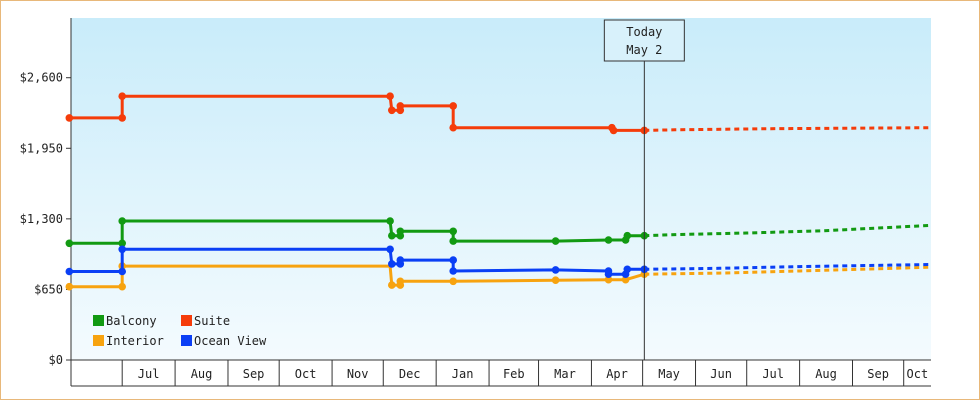 This screenshot has width=980, height=400. I want to click on y-axis: $0 $650 $1,300 $1,950 $2,600, so click(46, 192).